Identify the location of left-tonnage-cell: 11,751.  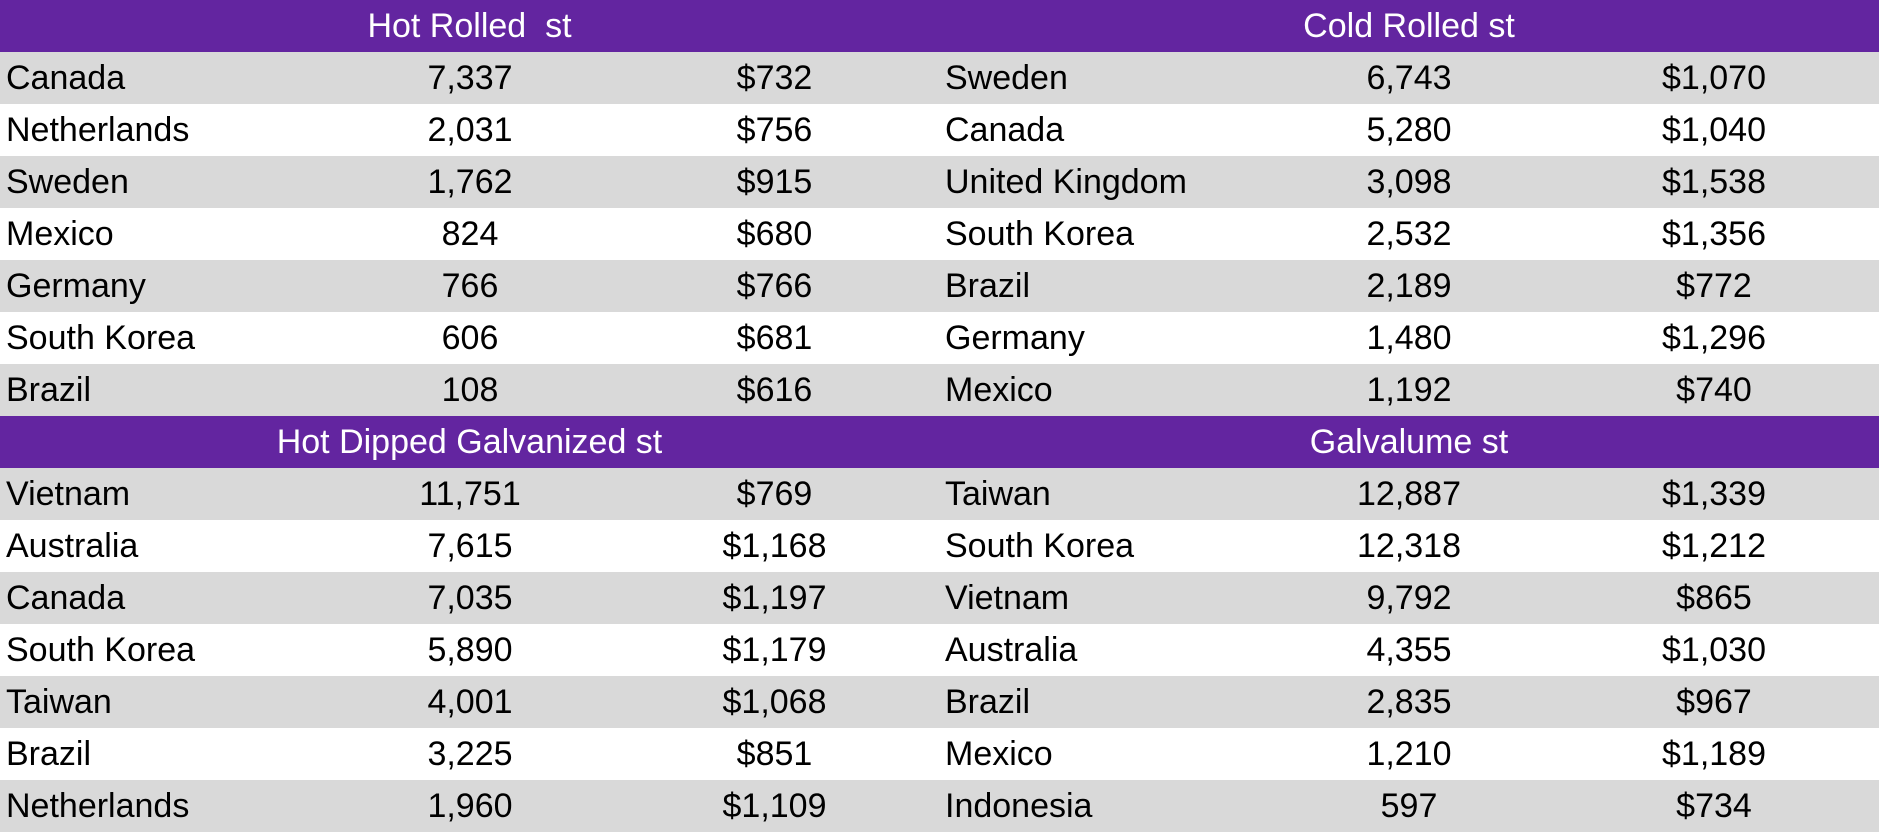
(470, 494).